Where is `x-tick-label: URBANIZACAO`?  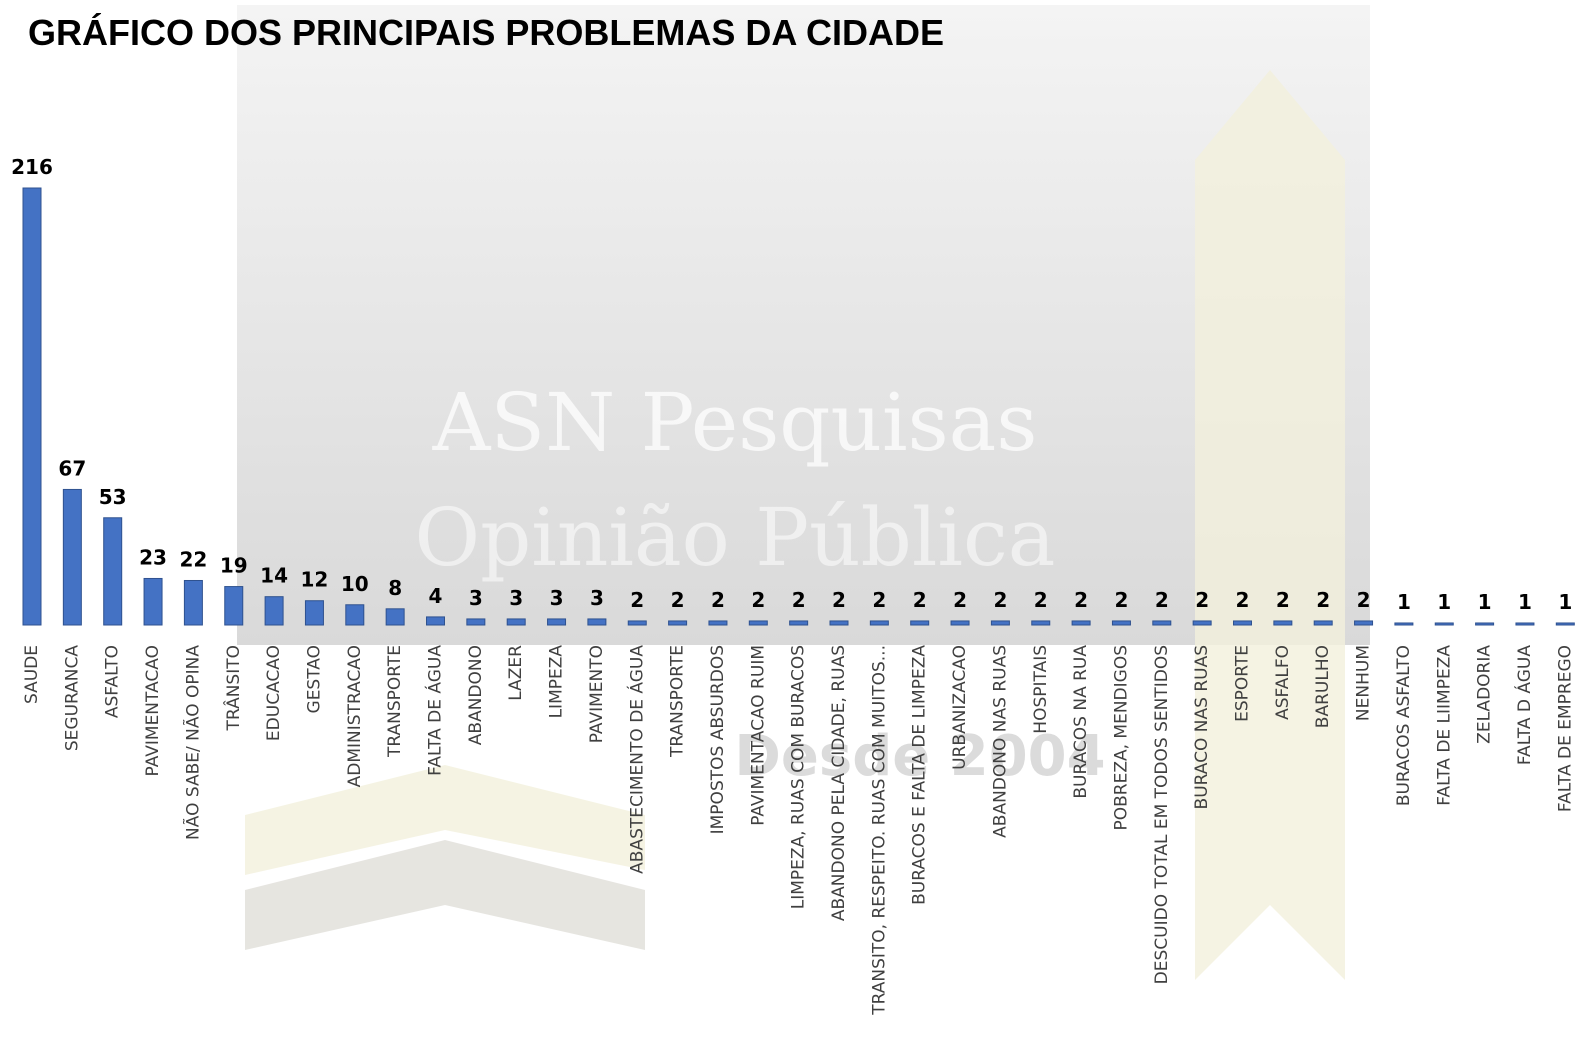 x-tick-label: URBANIZACAO is located at coordinates (960, 707).